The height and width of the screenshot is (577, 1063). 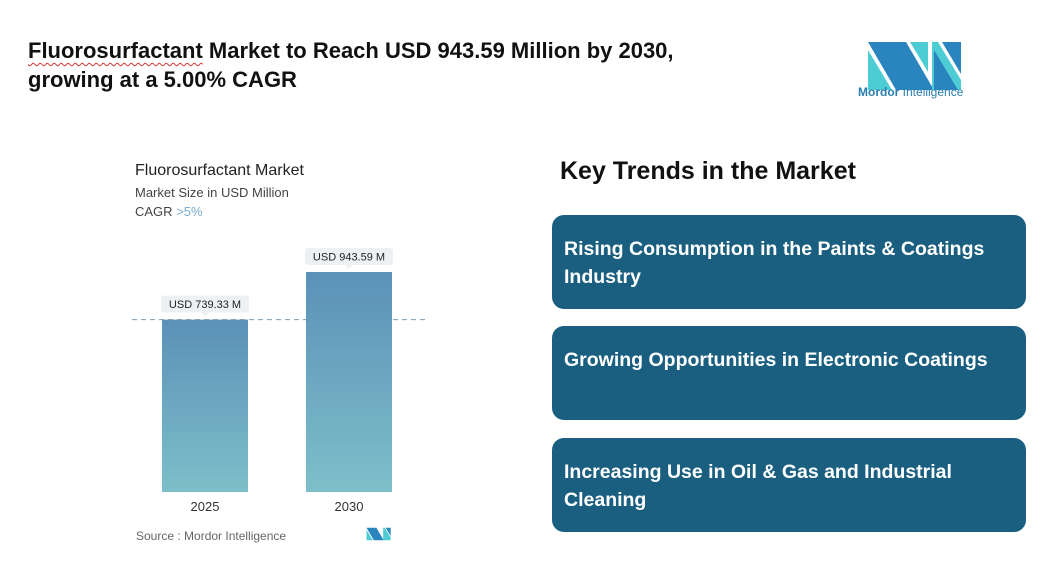 What do you see at coordinates (162, 79) in the screenshot?
I see `headline-line2: growing at a 5.00% CAGR` at bounding box center [162, 79].